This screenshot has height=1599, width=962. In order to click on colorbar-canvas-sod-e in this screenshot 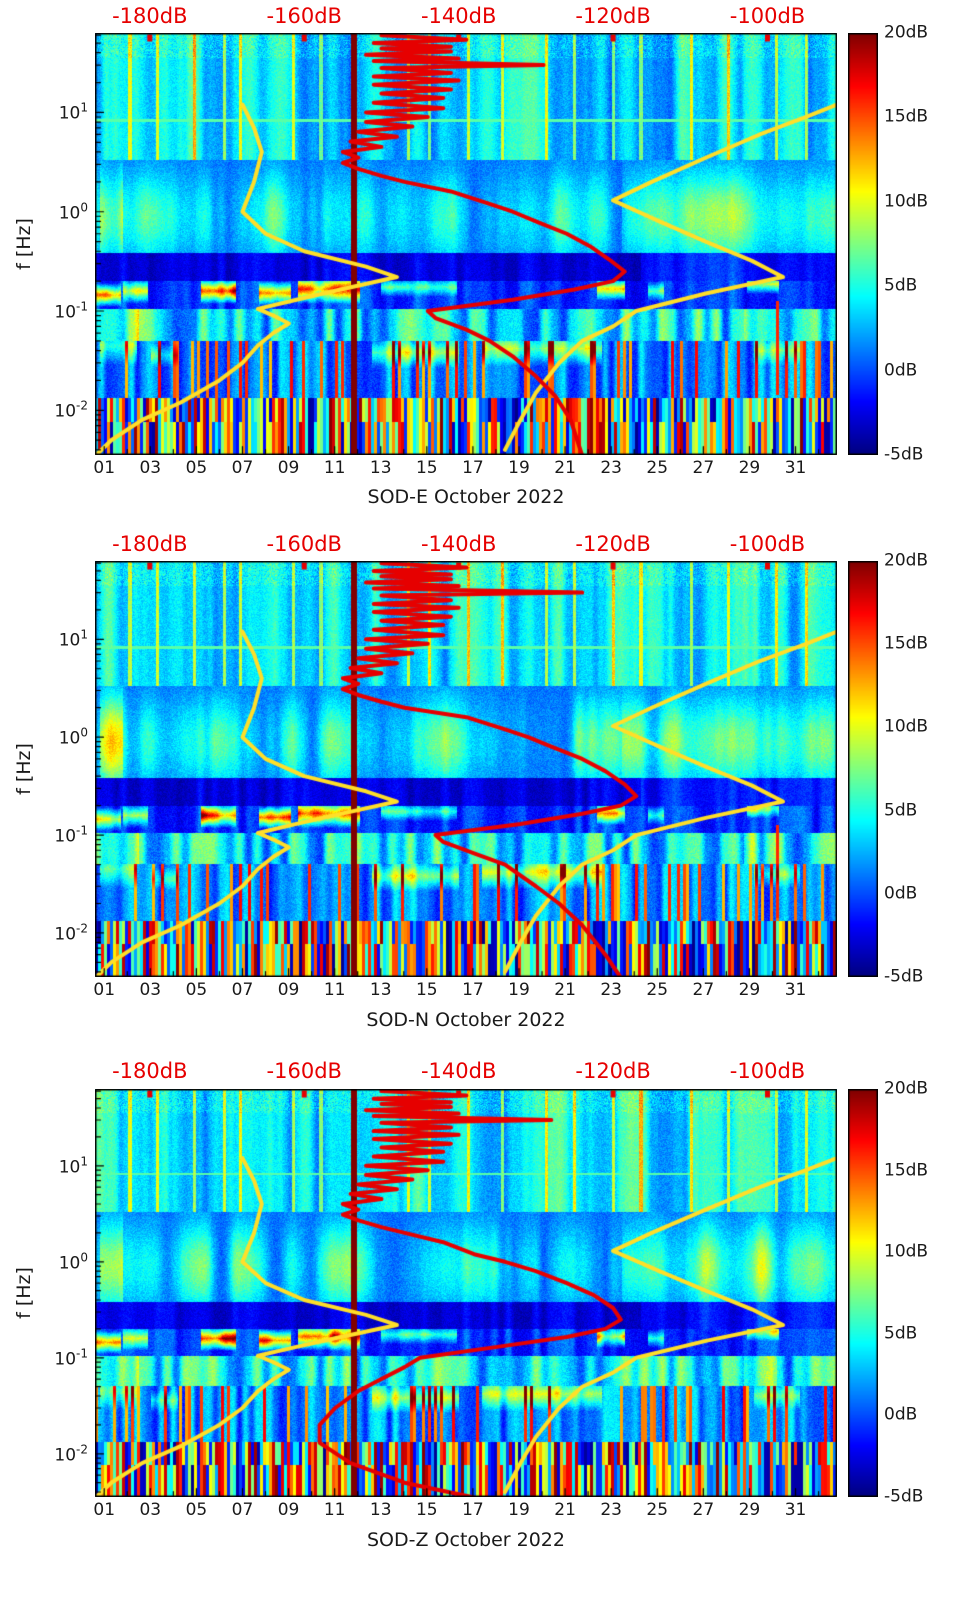, I will do `click(863, 244)`.